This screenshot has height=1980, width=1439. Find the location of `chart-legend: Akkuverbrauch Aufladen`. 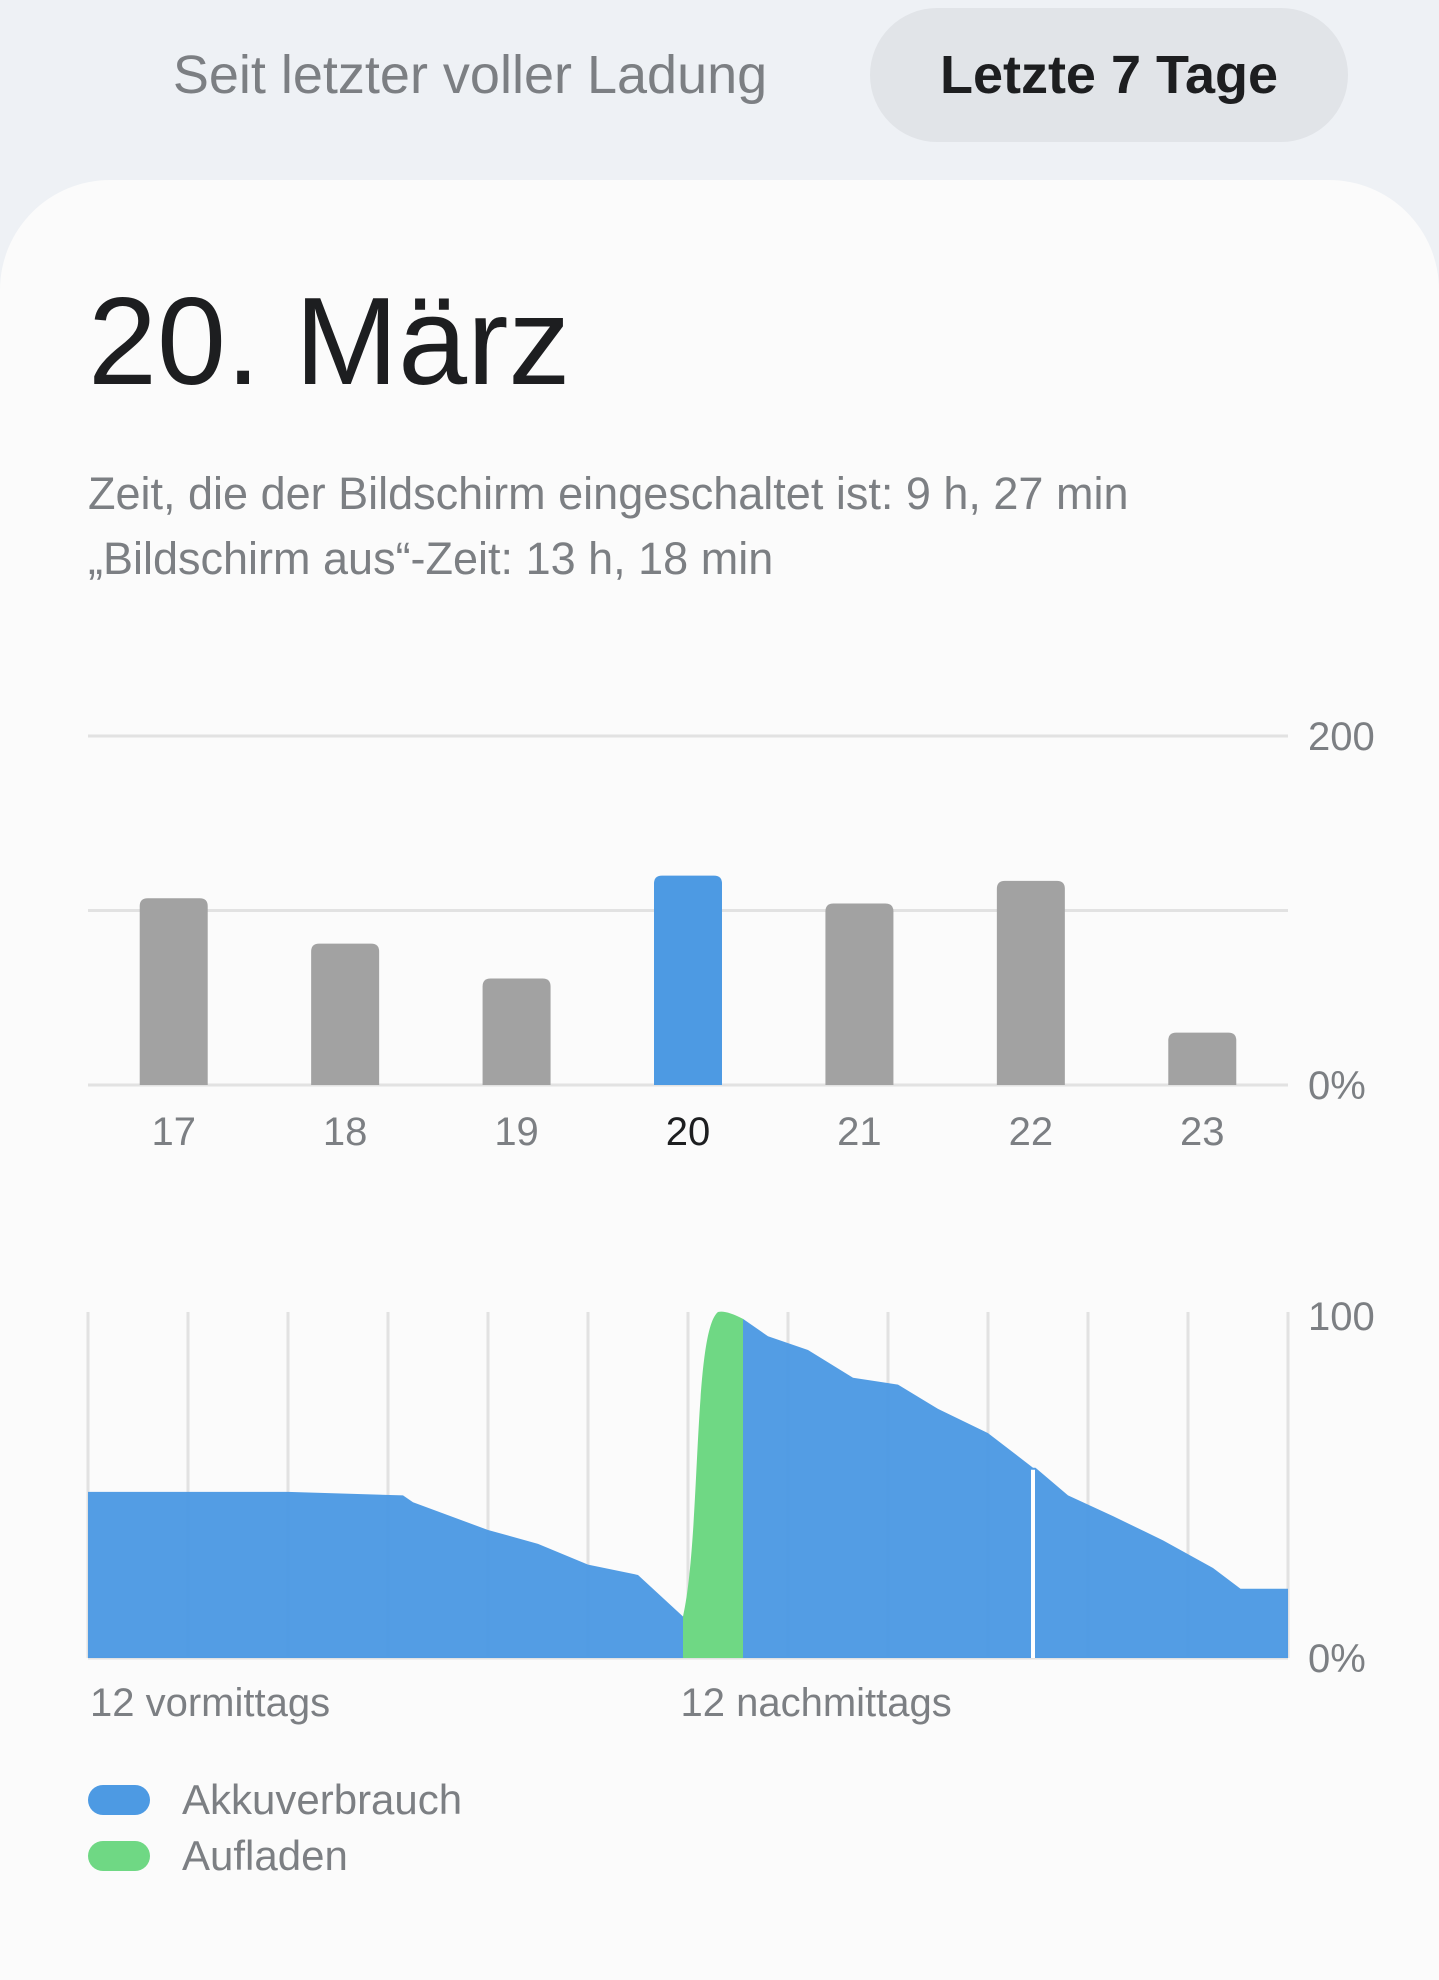

chart-legend: Akkuverbrauch Aufladen is located at coordinates (275, 1828).